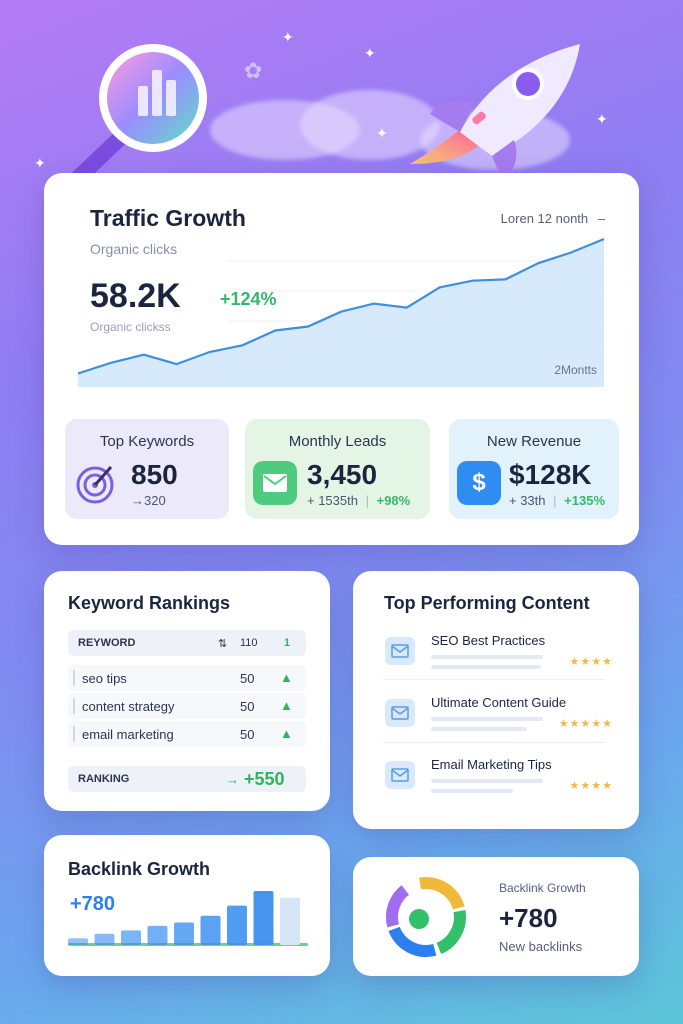  I want to click on traffic-subtitle-secondary: Organic clickss, so click(130, 327).